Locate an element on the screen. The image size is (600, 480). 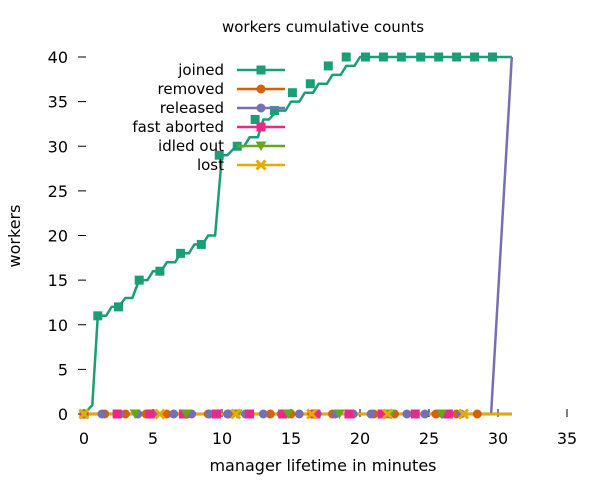
x-tick-label: 20 is located at coordinates (360, 438).